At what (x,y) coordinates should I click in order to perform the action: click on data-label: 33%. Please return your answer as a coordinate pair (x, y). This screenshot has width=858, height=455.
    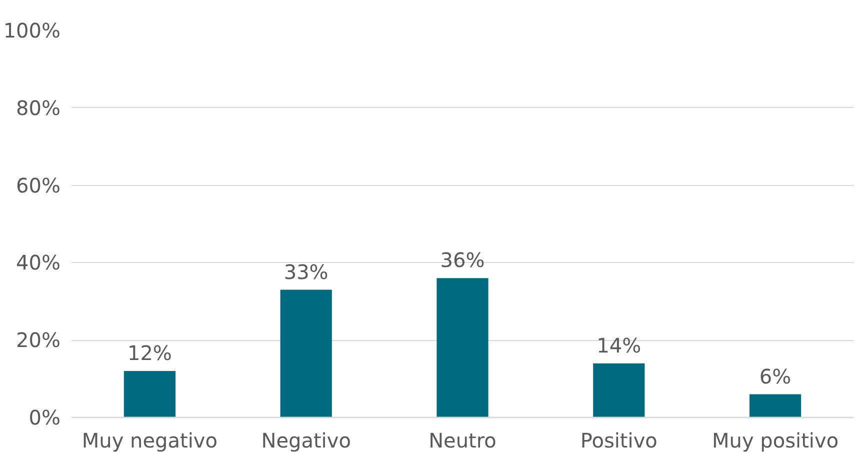
    Looking at the image, I should click on (306, 272).